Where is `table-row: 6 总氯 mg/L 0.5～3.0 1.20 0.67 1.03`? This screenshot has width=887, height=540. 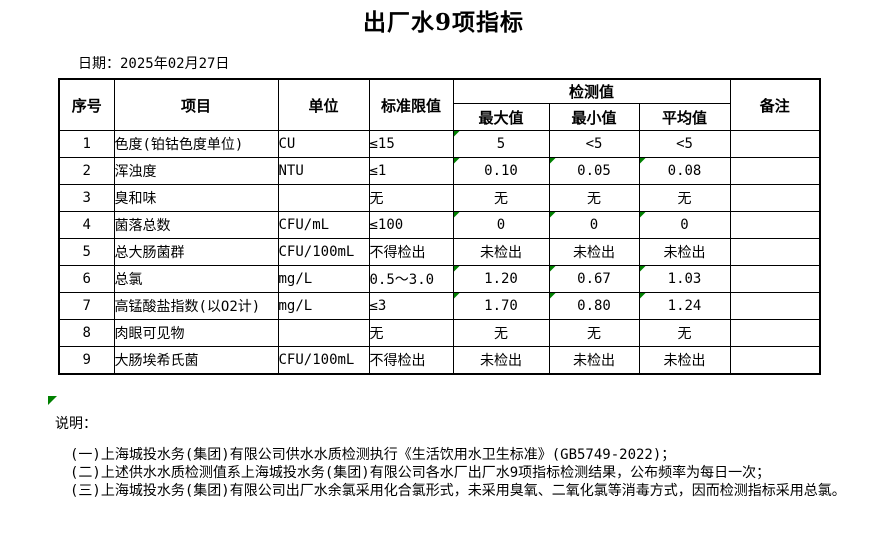 table-row: 6 总氯 mg/L 0.5～3.0 1.20 0.67 1.03 is located at coordinates (439, 279).